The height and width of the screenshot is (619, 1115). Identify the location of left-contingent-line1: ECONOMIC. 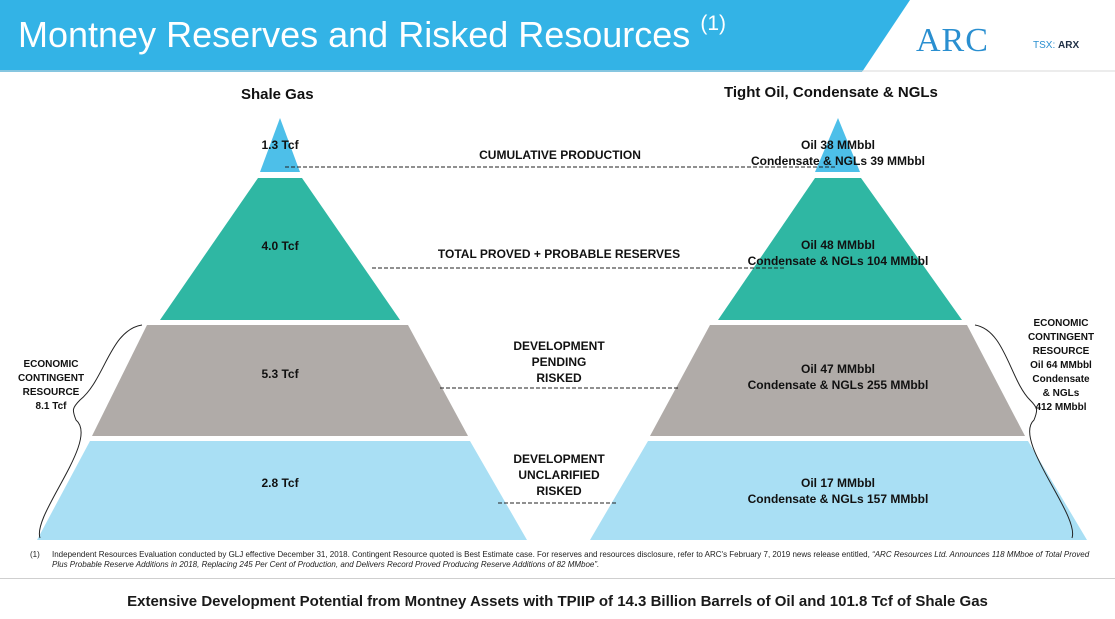
(51, 364).